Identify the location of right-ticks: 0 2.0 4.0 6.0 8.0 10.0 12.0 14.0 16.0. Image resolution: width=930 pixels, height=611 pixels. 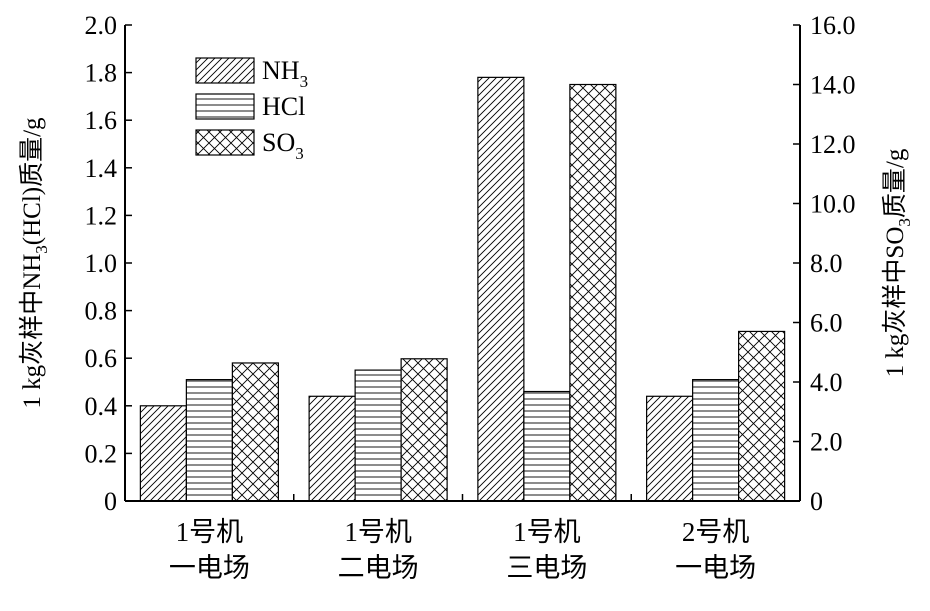
(824, 263).